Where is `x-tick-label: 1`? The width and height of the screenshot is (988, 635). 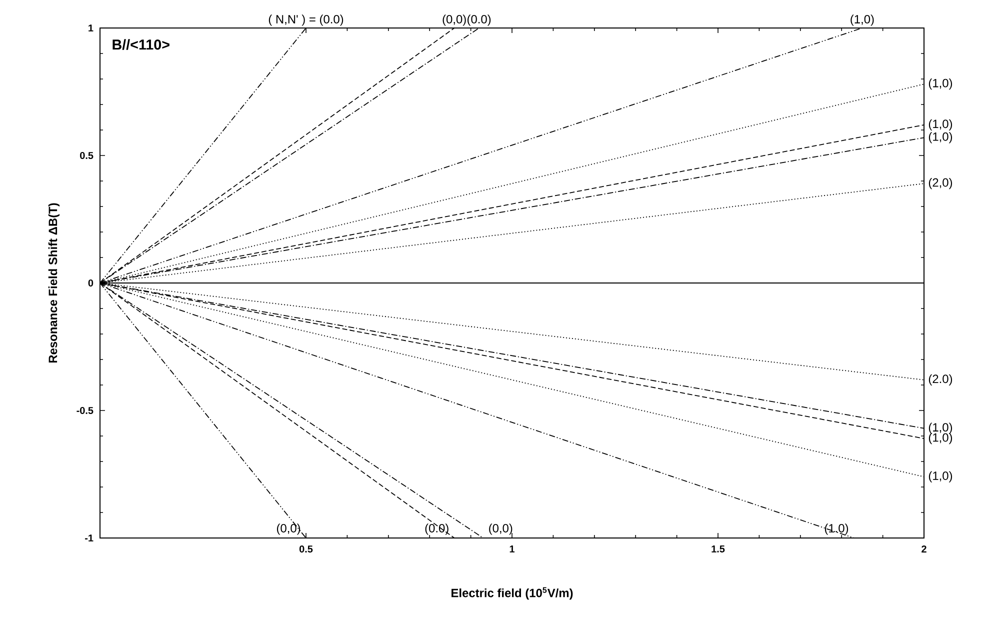
x-tick-label: 1 is located at coordinates (512, 549).